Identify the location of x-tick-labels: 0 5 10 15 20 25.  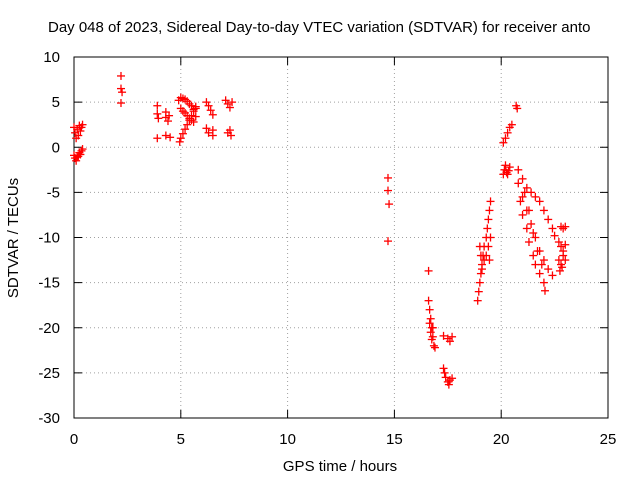
(343, 439).